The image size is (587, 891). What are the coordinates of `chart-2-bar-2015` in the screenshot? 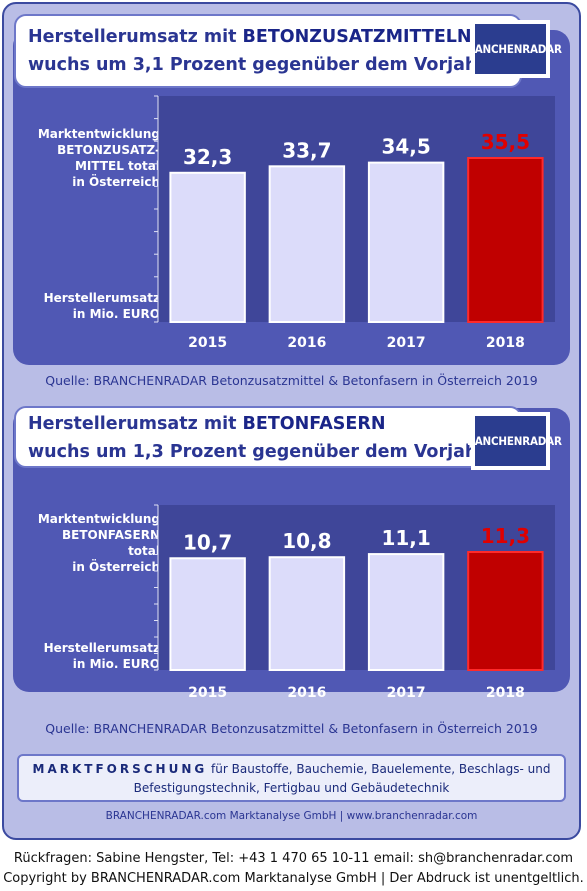 It's located at (207, 614).